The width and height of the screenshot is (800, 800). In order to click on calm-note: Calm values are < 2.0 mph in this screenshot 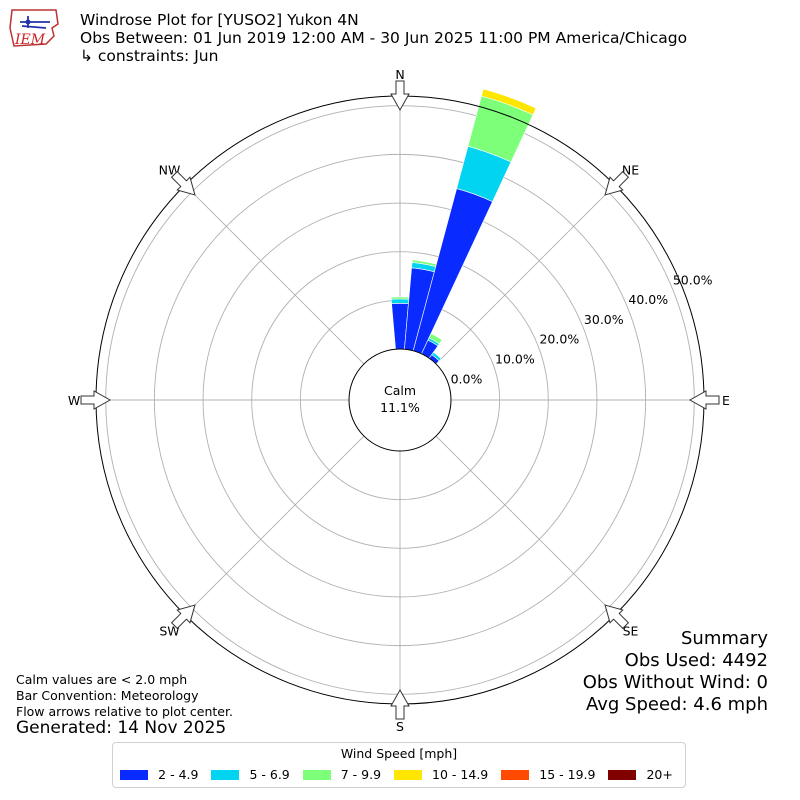, I will do `click(102, 679)`.